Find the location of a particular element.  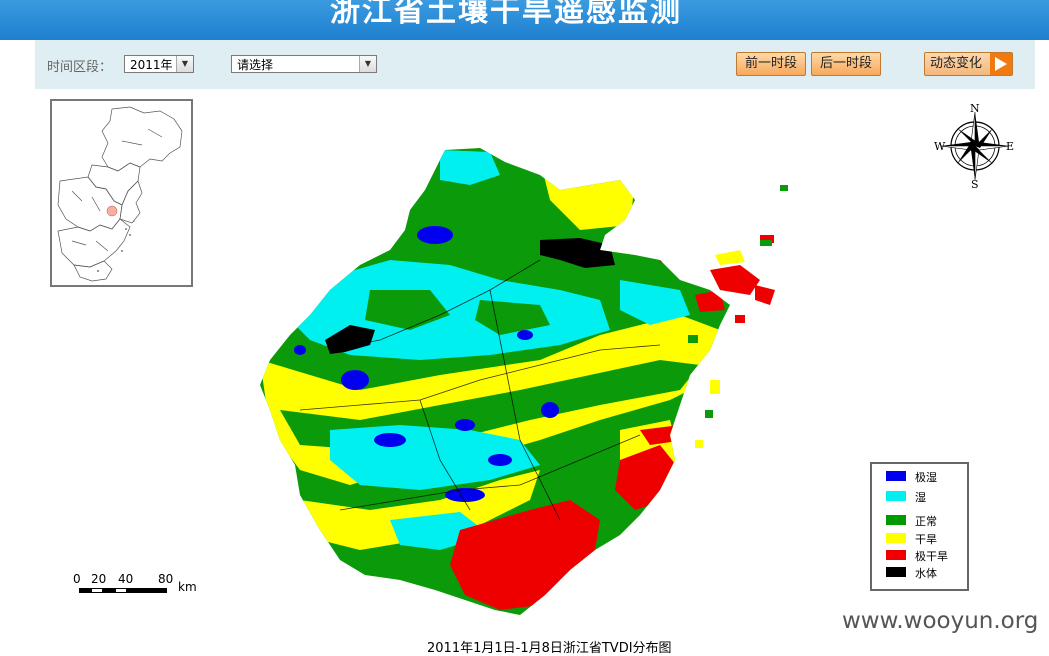

locator-map is located at coordinates (121, 193).